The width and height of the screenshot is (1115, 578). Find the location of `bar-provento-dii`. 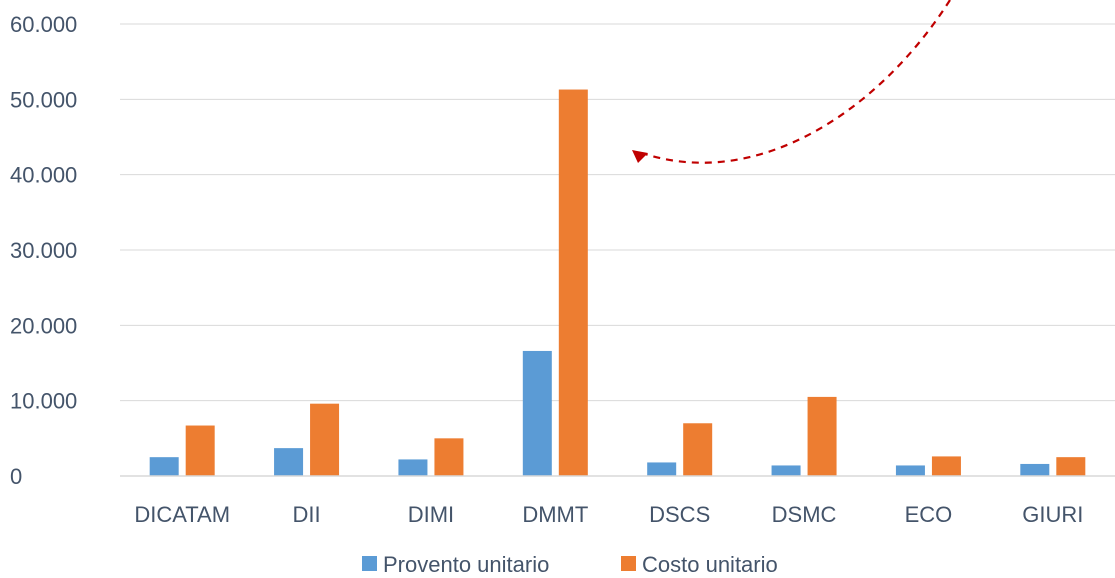

bar-provento-dii is located at coordinates (289, 462).